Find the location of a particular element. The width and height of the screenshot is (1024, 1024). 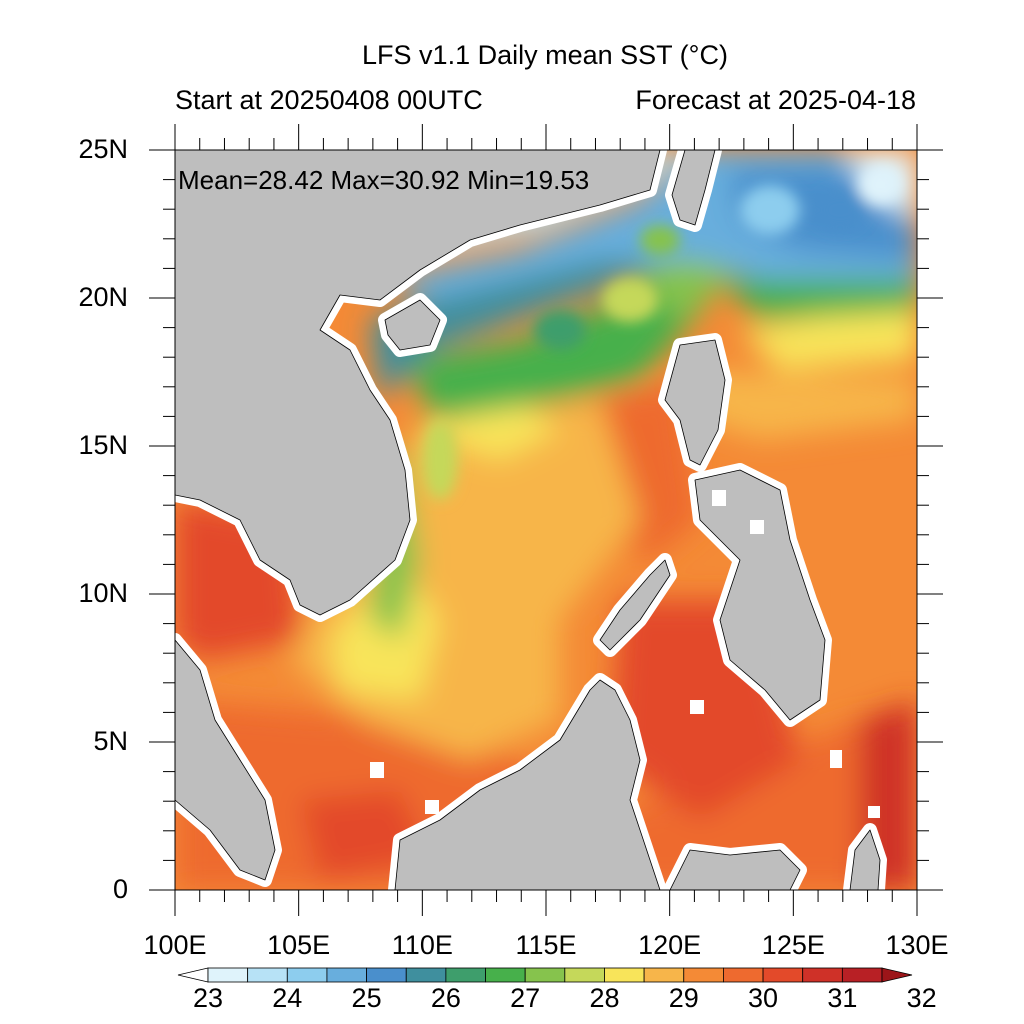

y-tick-label: 20N is located at coordinates (103, 297).